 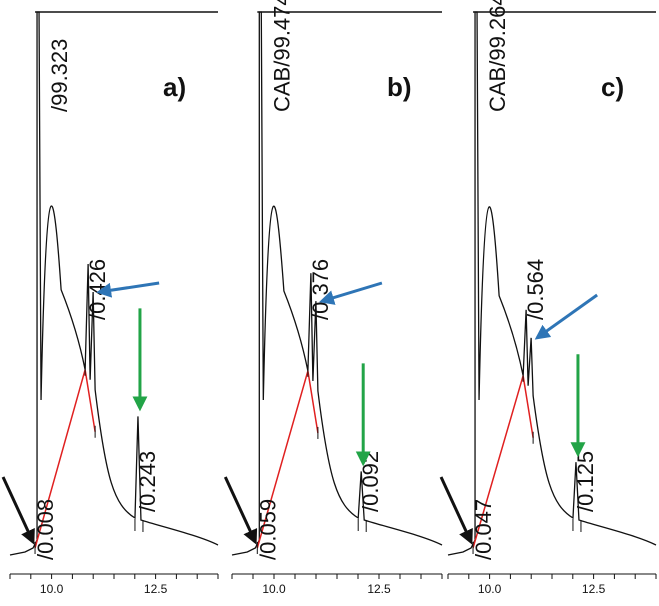 What do you see at coordinates (267, 529) in the screenshot?
I see `peak-label: /0.059` at bounding box center [267, 529].